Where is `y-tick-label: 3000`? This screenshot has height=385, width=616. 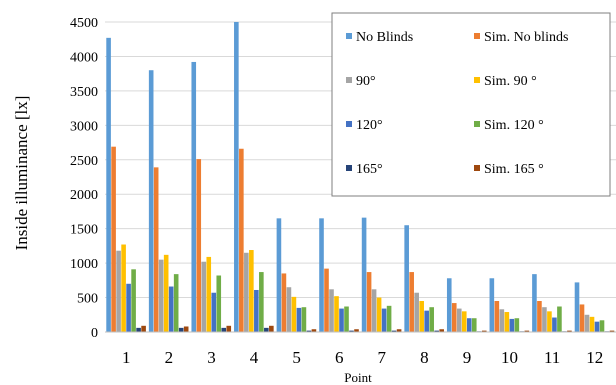 y-tick-label: 3000 is located at coordinates (84, 126).